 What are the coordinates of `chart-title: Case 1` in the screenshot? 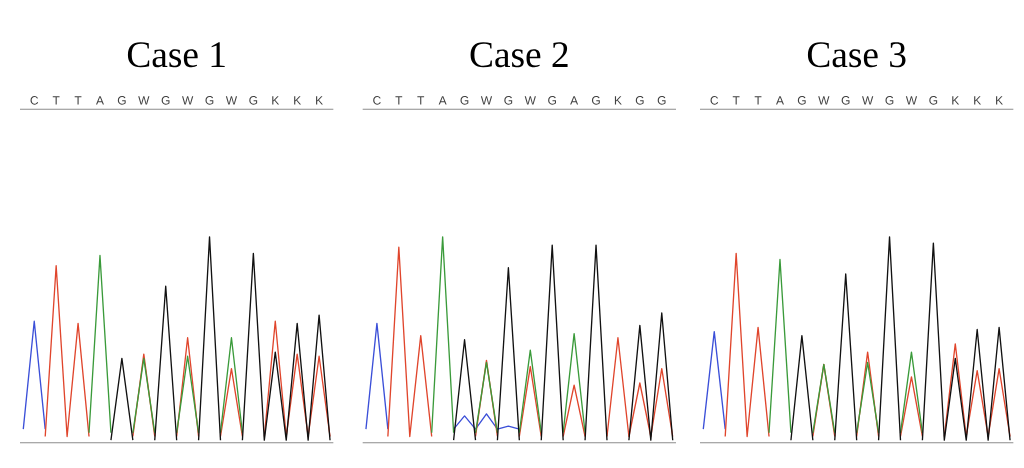 It's located at (176, 55).